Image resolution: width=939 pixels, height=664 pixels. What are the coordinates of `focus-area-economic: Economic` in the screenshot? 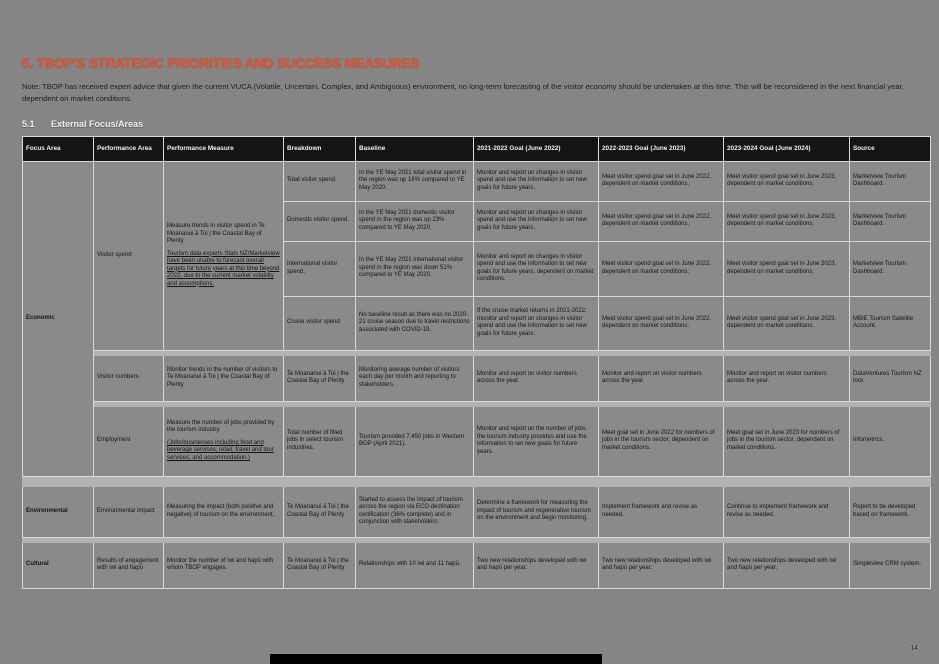 It's located at (58, 318).